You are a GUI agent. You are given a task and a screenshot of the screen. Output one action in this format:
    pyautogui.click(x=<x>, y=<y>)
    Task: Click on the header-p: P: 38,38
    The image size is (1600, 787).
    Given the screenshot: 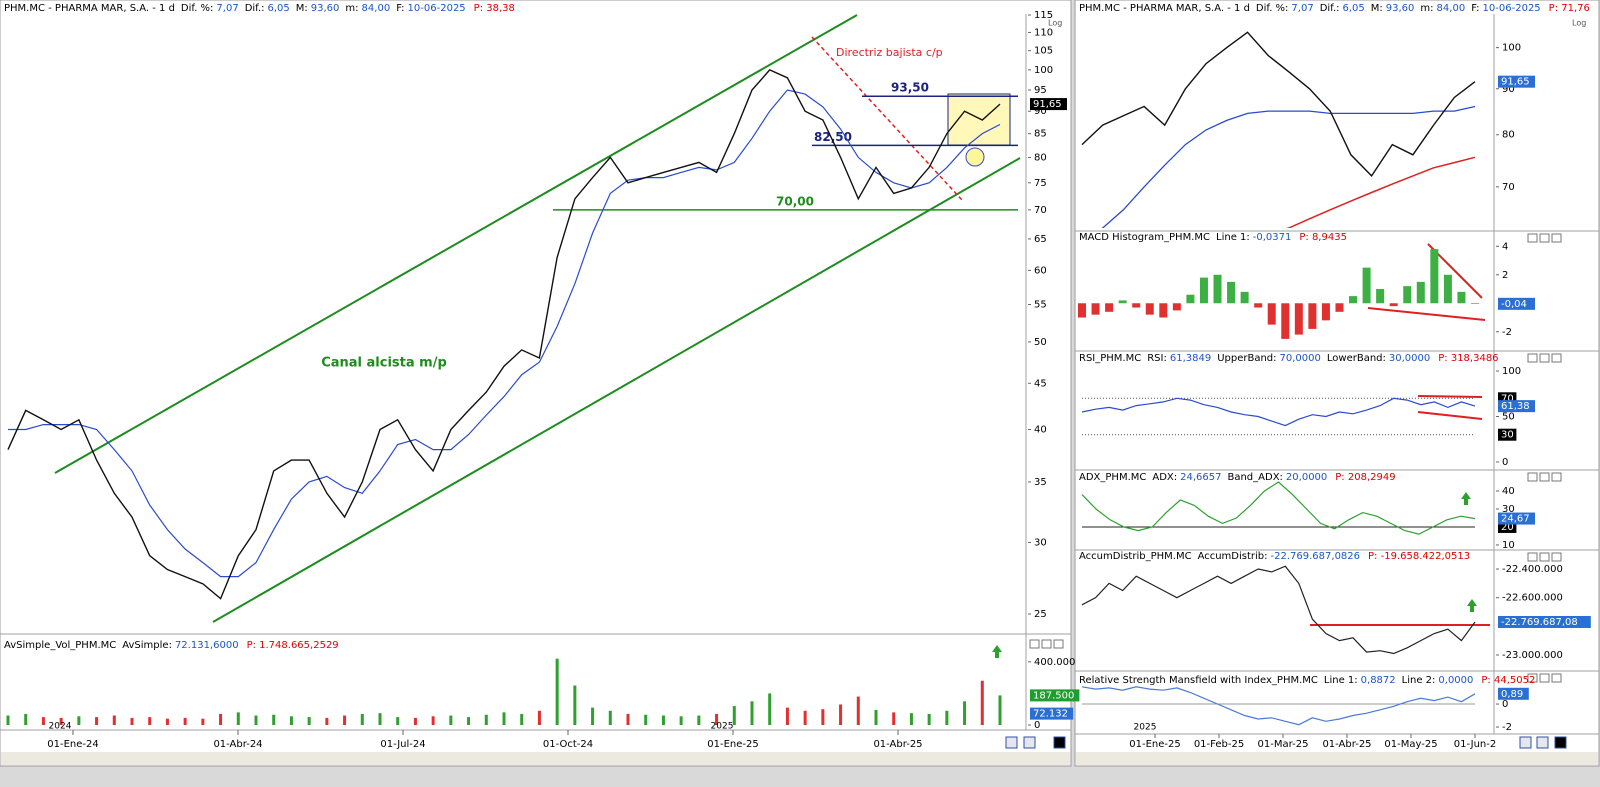 What is the action you would take?
    pyautogui.click(x=494, y=8)
    